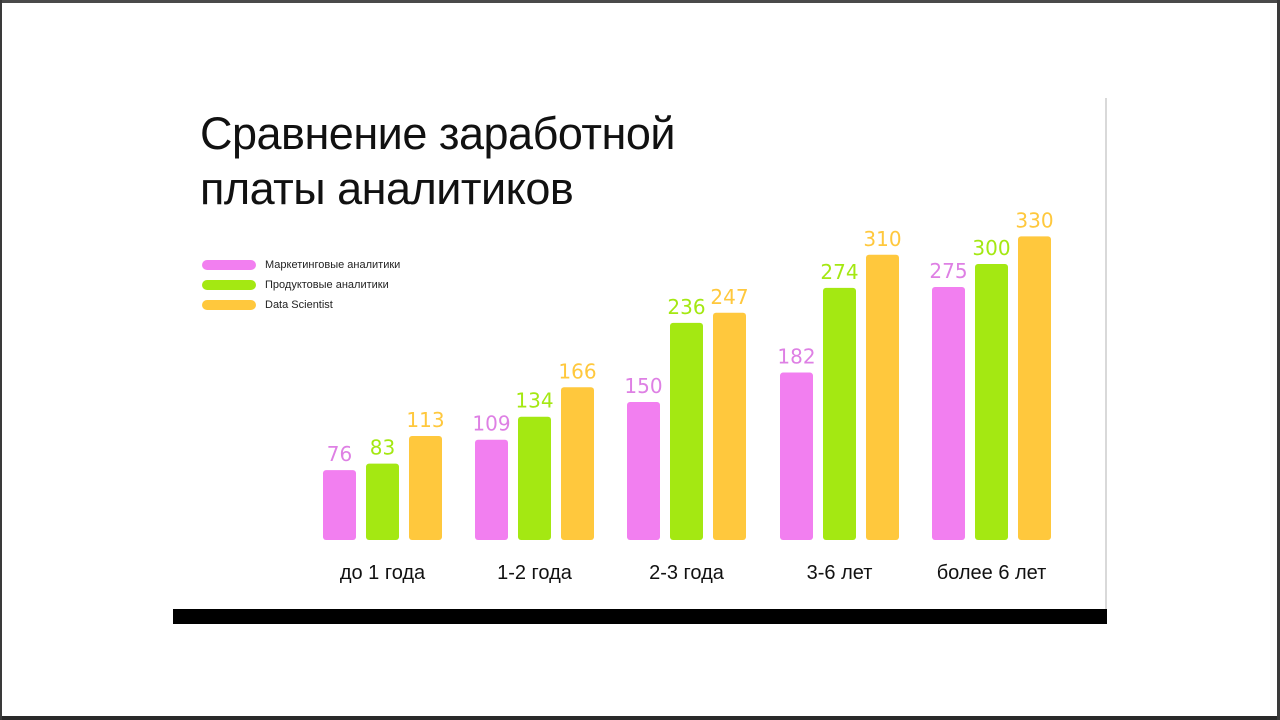 This screenshot has height=720, width=1280. Describe the element at coordinates (796, 357) in the screenshot. I see `data-label-marketing-3: 182` at that location.